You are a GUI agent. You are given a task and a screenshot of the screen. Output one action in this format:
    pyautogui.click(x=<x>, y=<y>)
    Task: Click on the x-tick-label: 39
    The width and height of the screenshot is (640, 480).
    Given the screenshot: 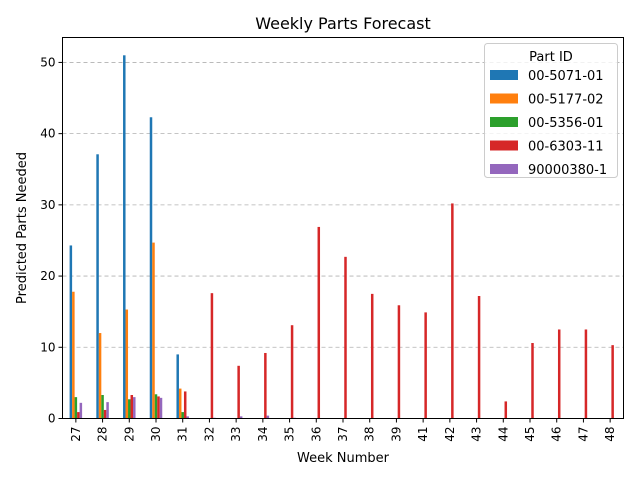 What is the action you would take?
    pyautogui.click(x=396, y=434)
    